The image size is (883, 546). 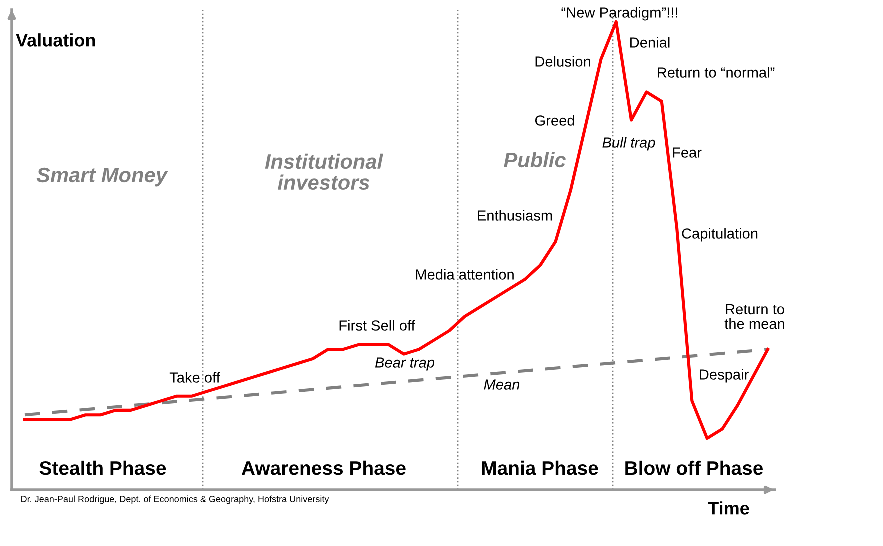 What do you see at coordinates (687, 153) in the screenshot?
I see `annotation: Fear` at bounding box center [687, 153].